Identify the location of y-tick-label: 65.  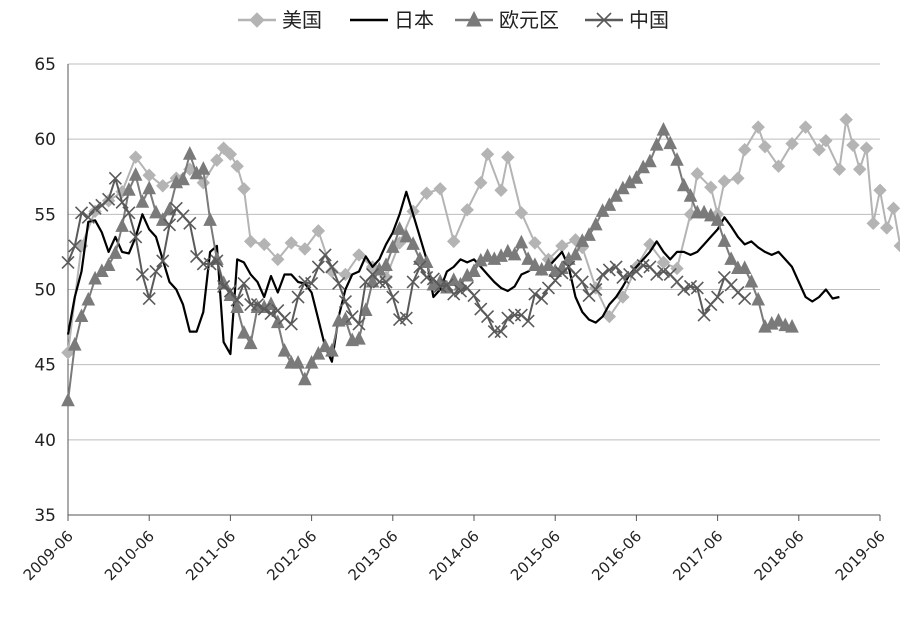
(45, 65).